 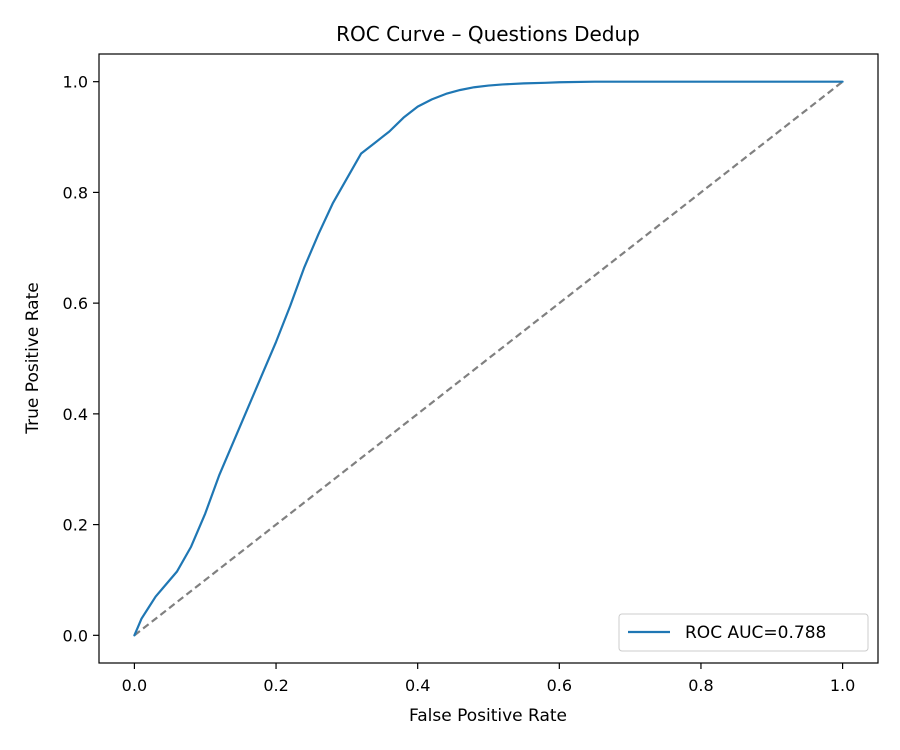 What do you see at coordinates (81, 359) in the screenshot?
I see `y-axis-ticks: 0.0 0.2 0.4 0.6 0.8 1.0` at bounding box center [81, 359].